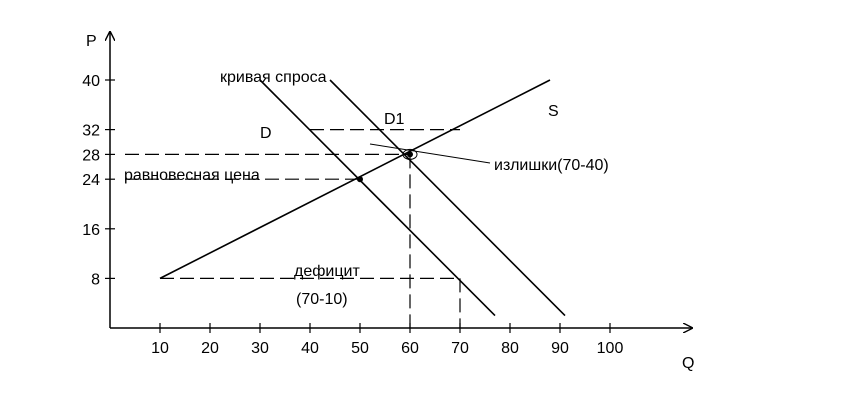  Describe the element at coordinates (91, 155) in the screenshot. I see `y-tick-label: 28` at that location.